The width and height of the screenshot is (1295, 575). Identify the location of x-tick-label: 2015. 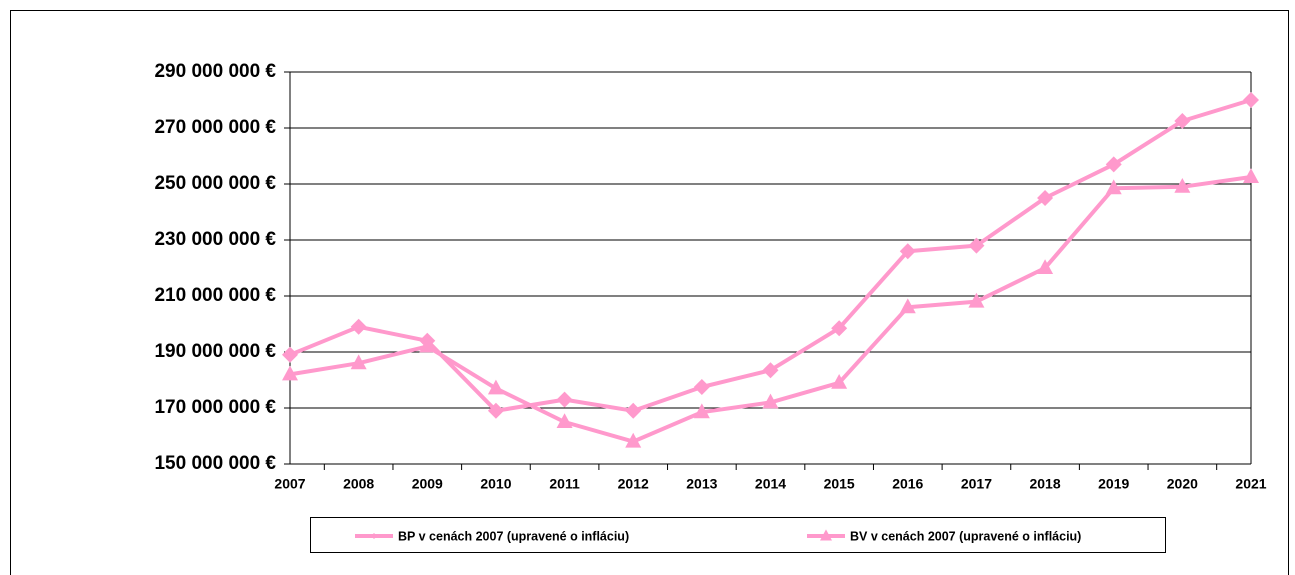
(839, 484).